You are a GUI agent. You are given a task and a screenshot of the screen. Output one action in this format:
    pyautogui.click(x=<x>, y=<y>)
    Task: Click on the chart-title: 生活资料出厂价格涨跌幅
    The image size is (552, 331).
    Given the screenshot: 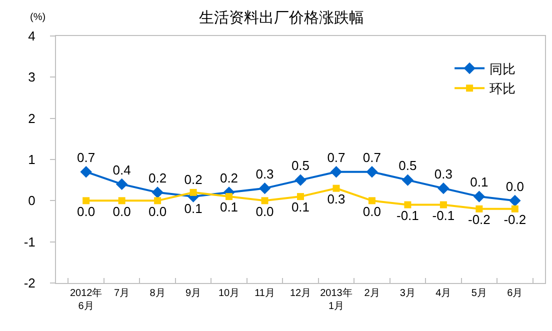 What is the action you would take?
    pyautogui.click(x=281, y=17)
    